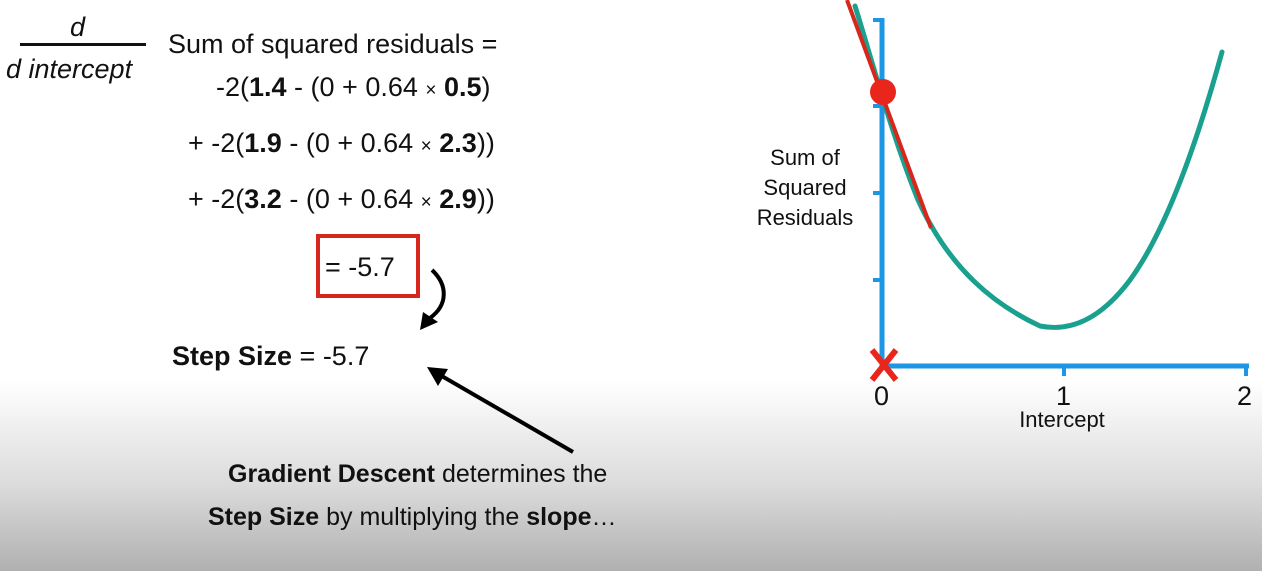 The width and height of the screenshot is (1262, 571). What do you see at coordinates (418, 474) in the screenshot?
I see `caption-line-1: Gradient Descent determines the` at bounding box center [418, 474].